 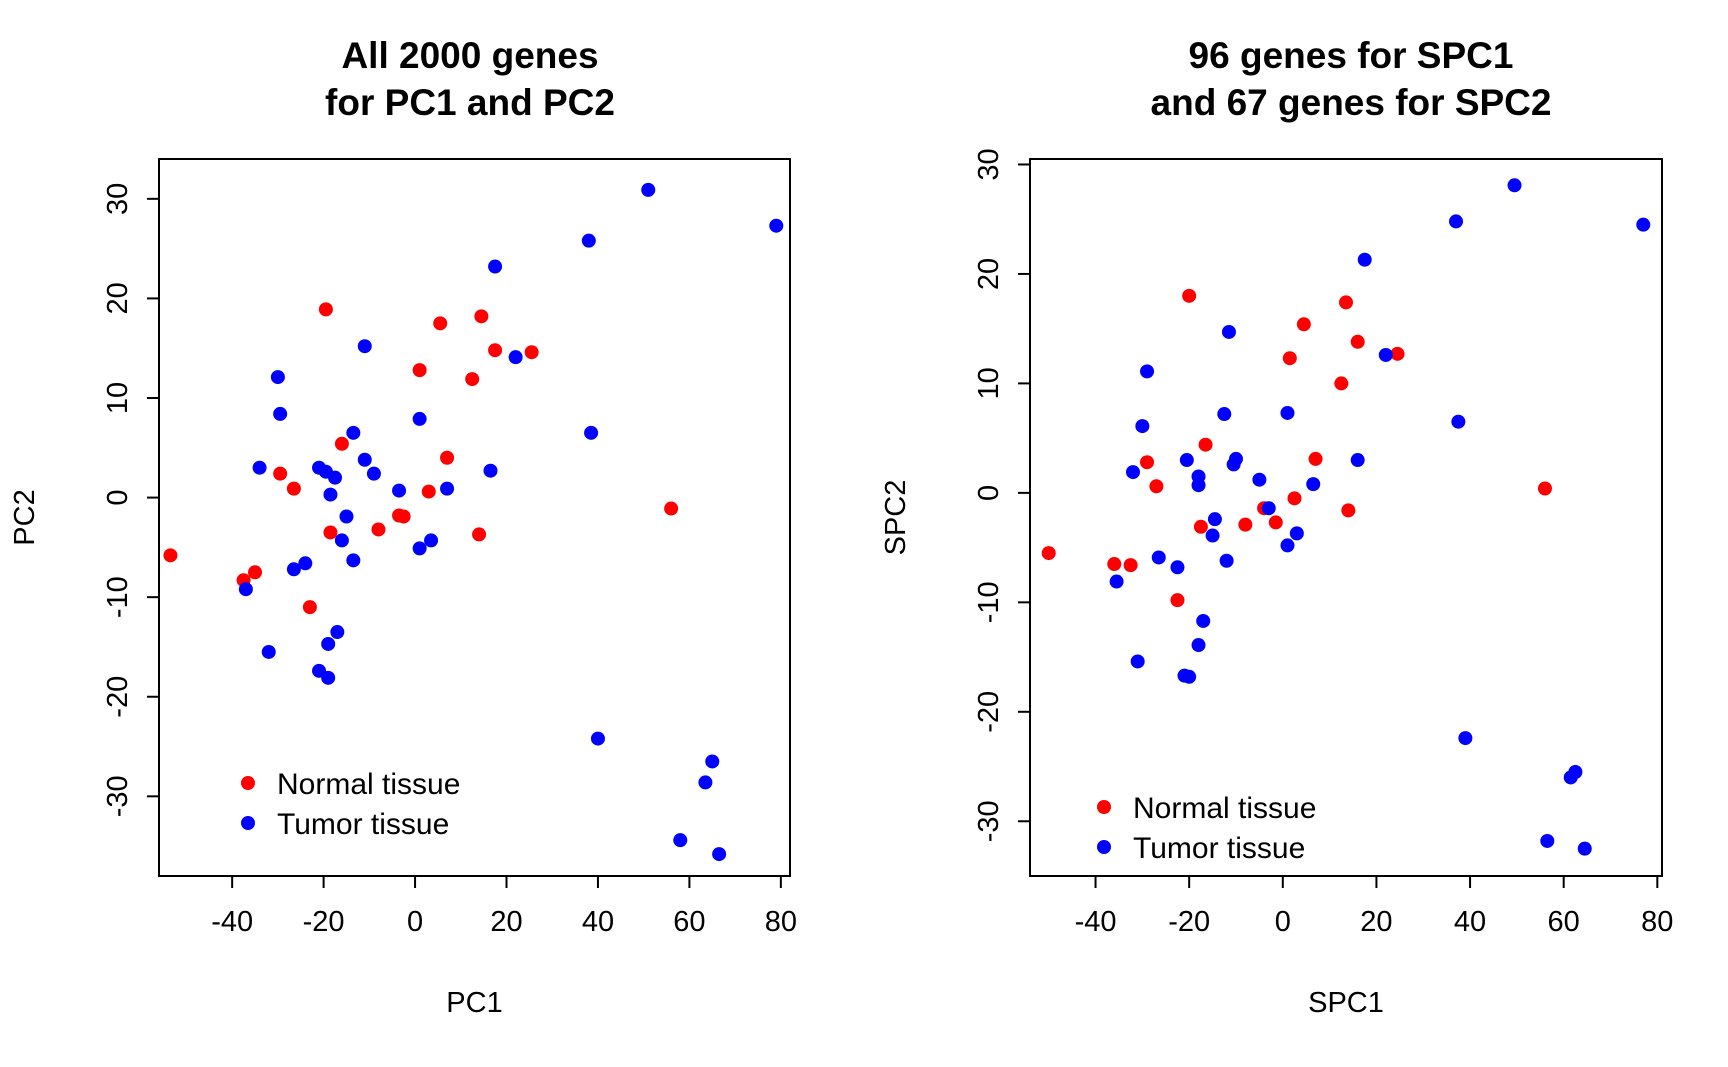 I want to click on x-axis-label: PC1, so click(x=474, y=1003).